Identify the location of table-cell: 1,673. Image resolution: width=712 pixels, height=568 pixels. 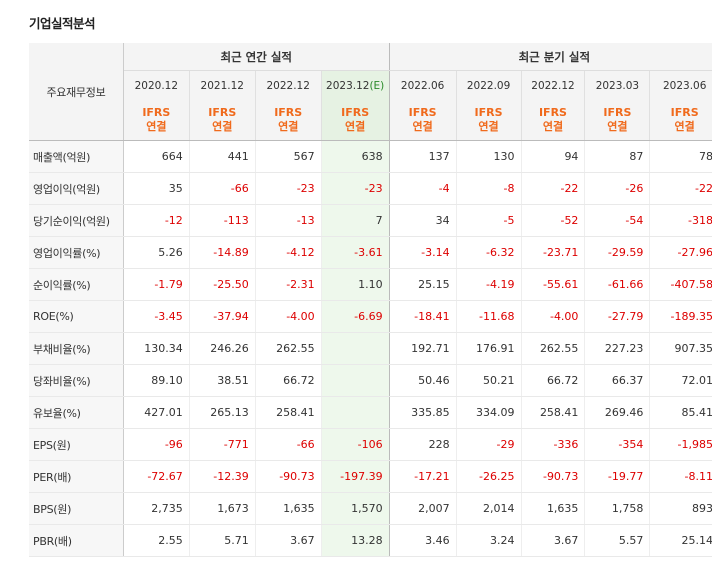
(222, 508).